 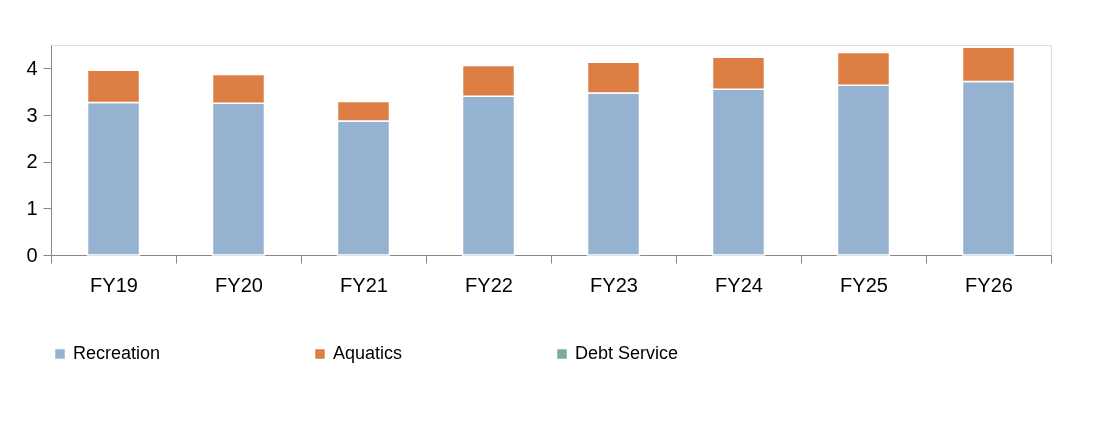 I want to click on y-tick-label: 4, so click(x=32, y=67).